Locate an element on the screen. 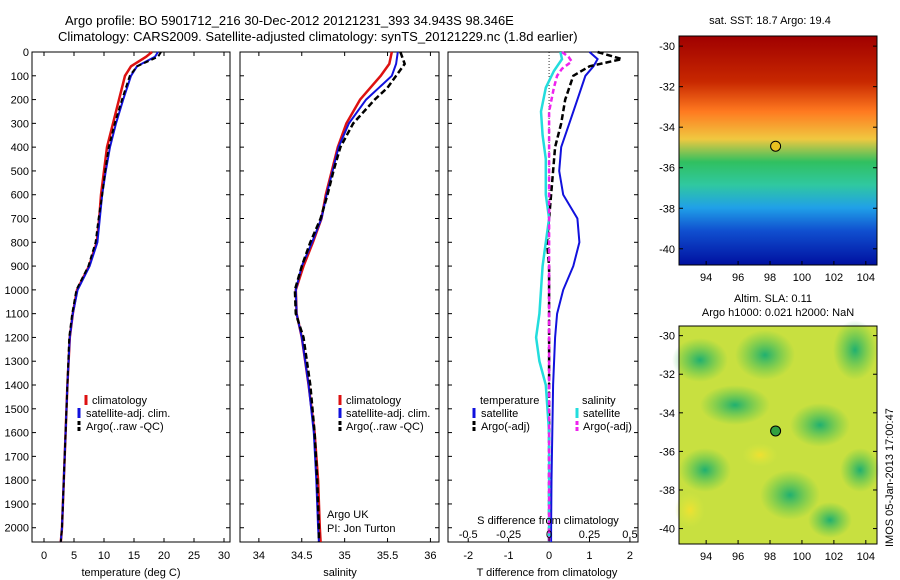 This screenshot has width=900, height=580. x-tick-label: 2 is located at coordinates (630, 556).